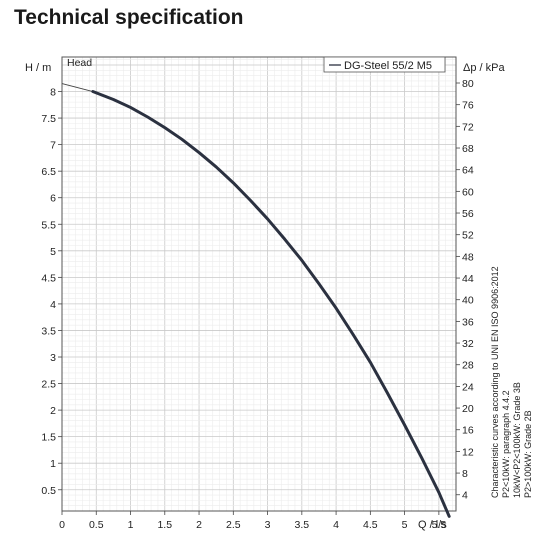 This screenshot has width=558, height=540. I want to click on right-tick-label: 48, so click(468, 257).